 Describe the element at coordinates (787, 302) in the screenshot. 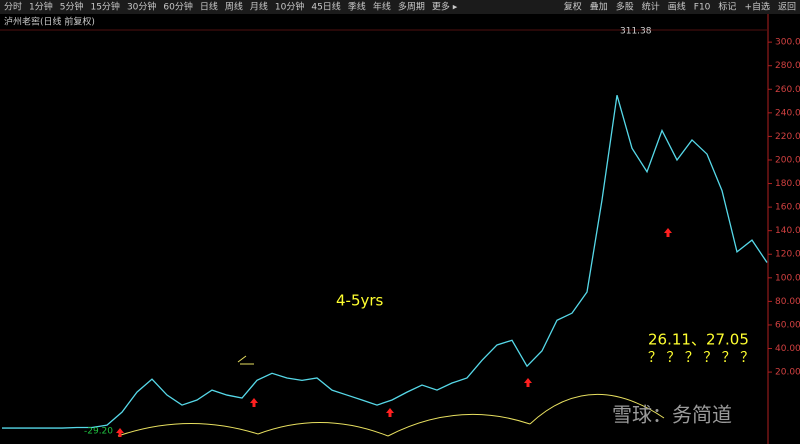

I see `y-tick-label: 80.00` at that location.